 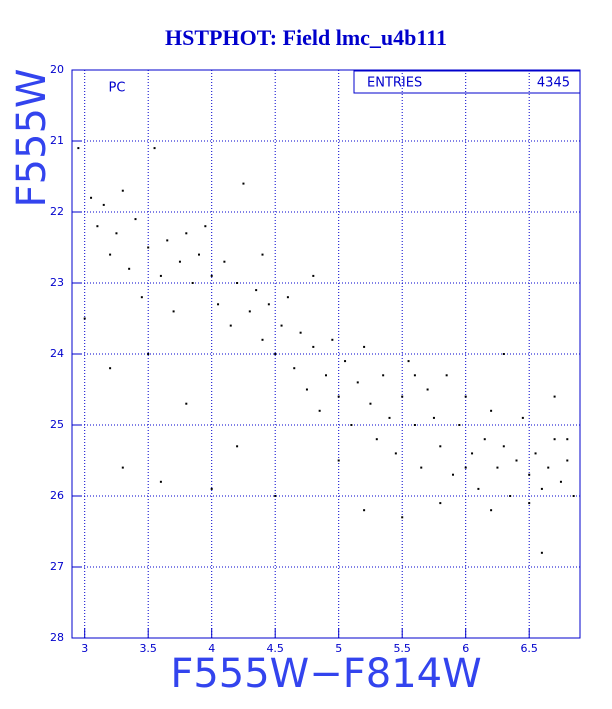 What do you see at coordinates (57, 211) in the screenshot?
I see `y-tick-label: 22` at bounding box center [57, 211].